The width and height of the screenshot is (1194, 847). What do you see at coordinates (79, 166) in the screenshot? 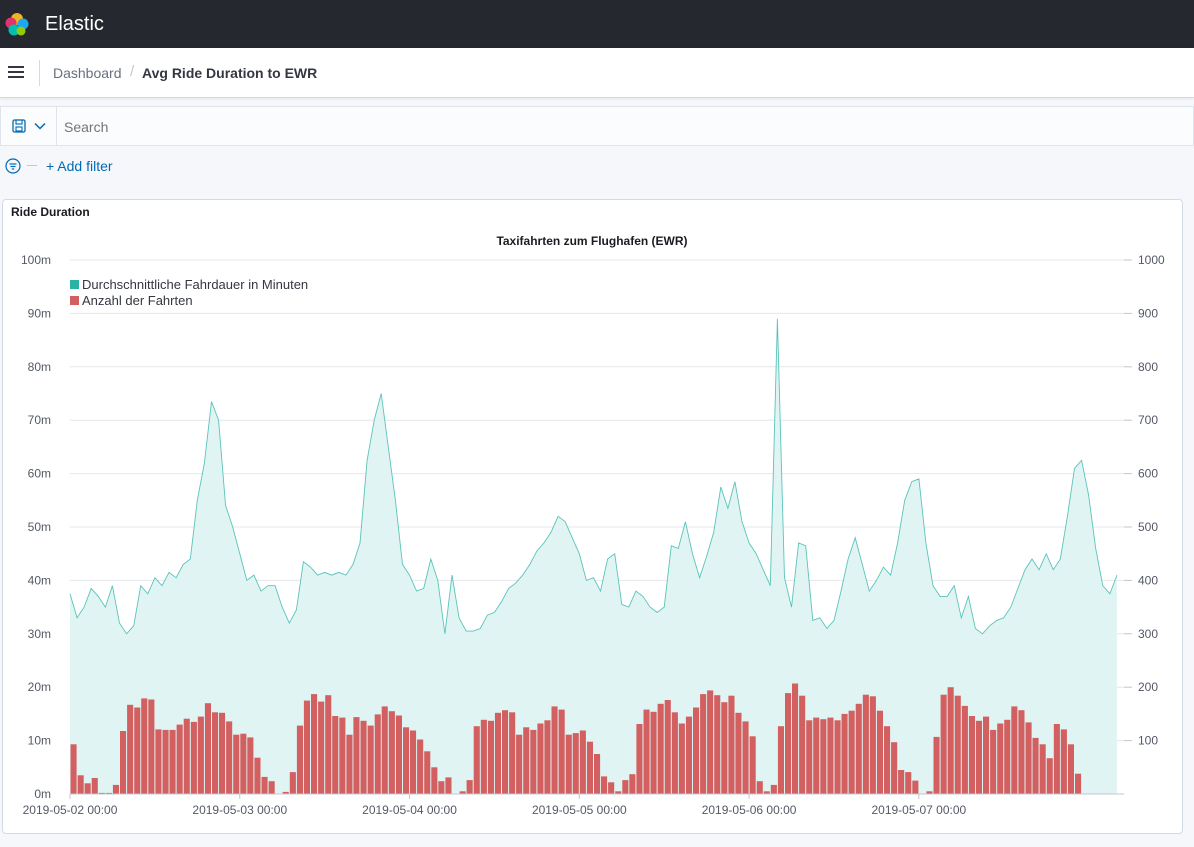
I see `add-filter-link: + Add filter` at bounding box center [79, 166].